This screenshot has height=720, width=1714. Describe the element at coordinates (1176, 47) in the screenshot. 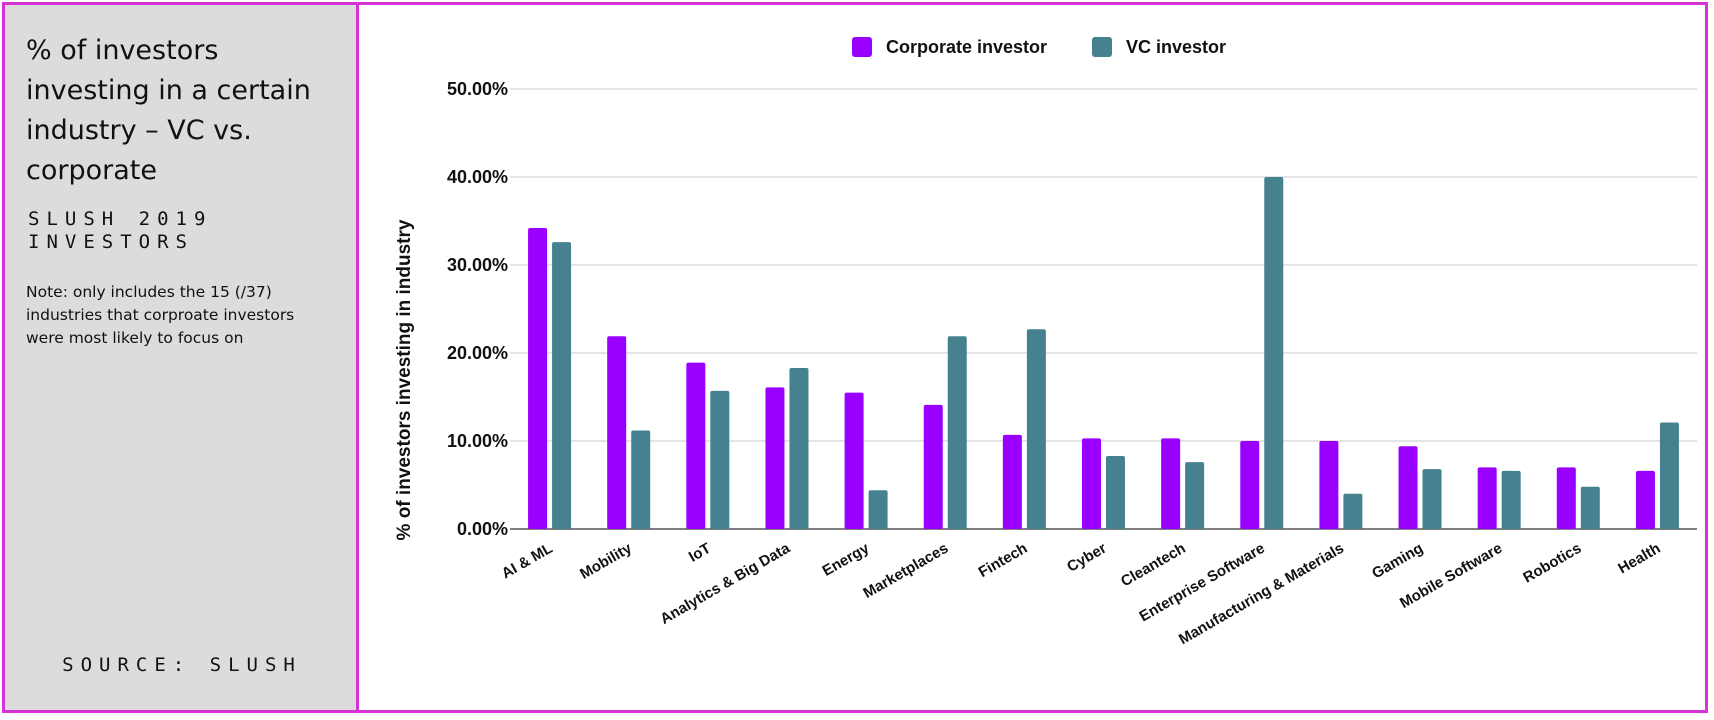

I see `legend-label-vc: VC investor` at that location.